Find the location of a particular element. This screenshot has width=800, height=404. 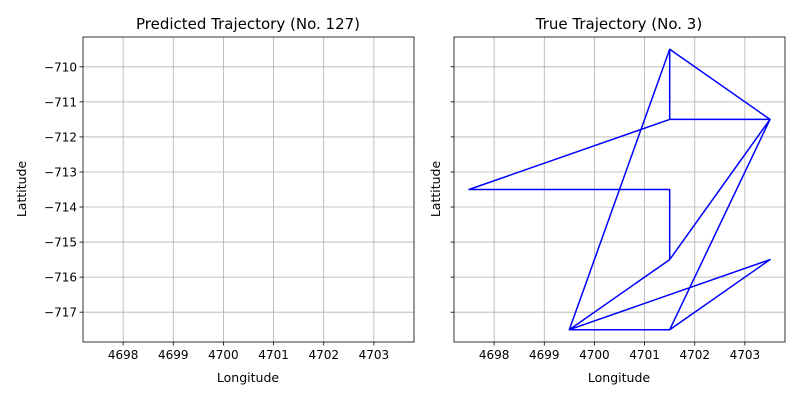

y-tick-label: −710 is located at coordinates (60, 67).